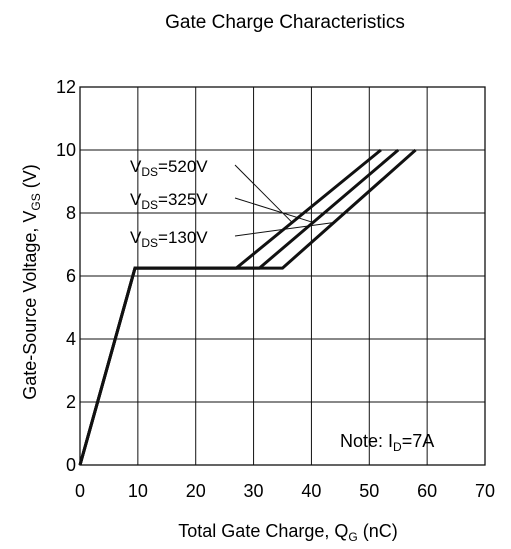  Describe the element at coordinates (169, 239) in the screenshot. I see `series-label: VDS=130V` at that location.